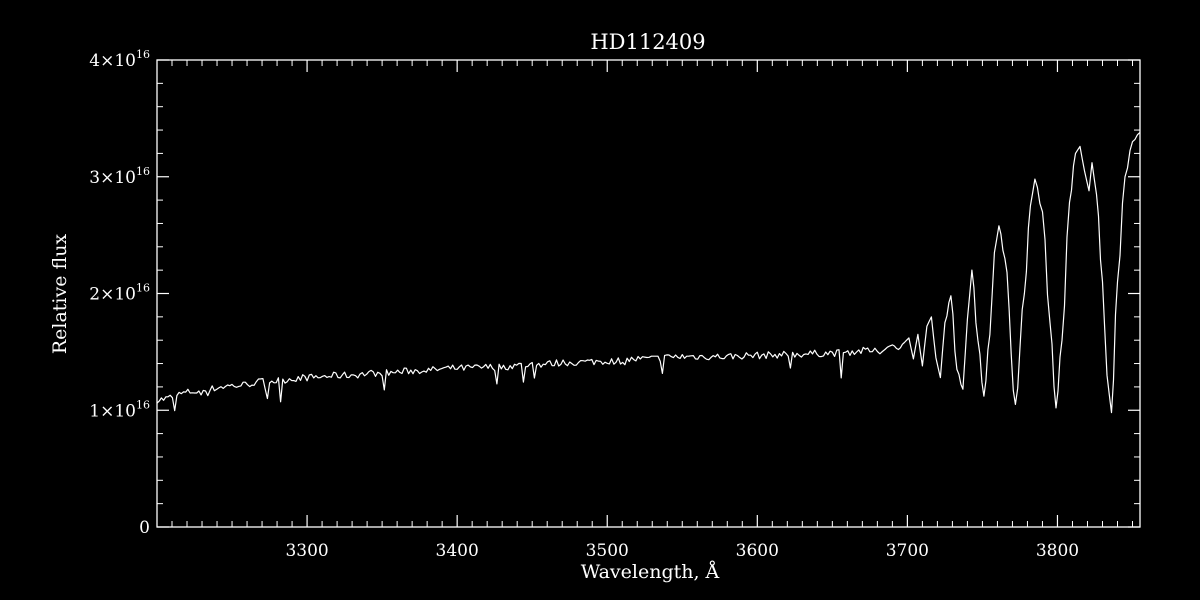 This screenshot has width=1200, height=600. I want to click on y-tick-label: 4×10¹⁶, so click(119, 59).